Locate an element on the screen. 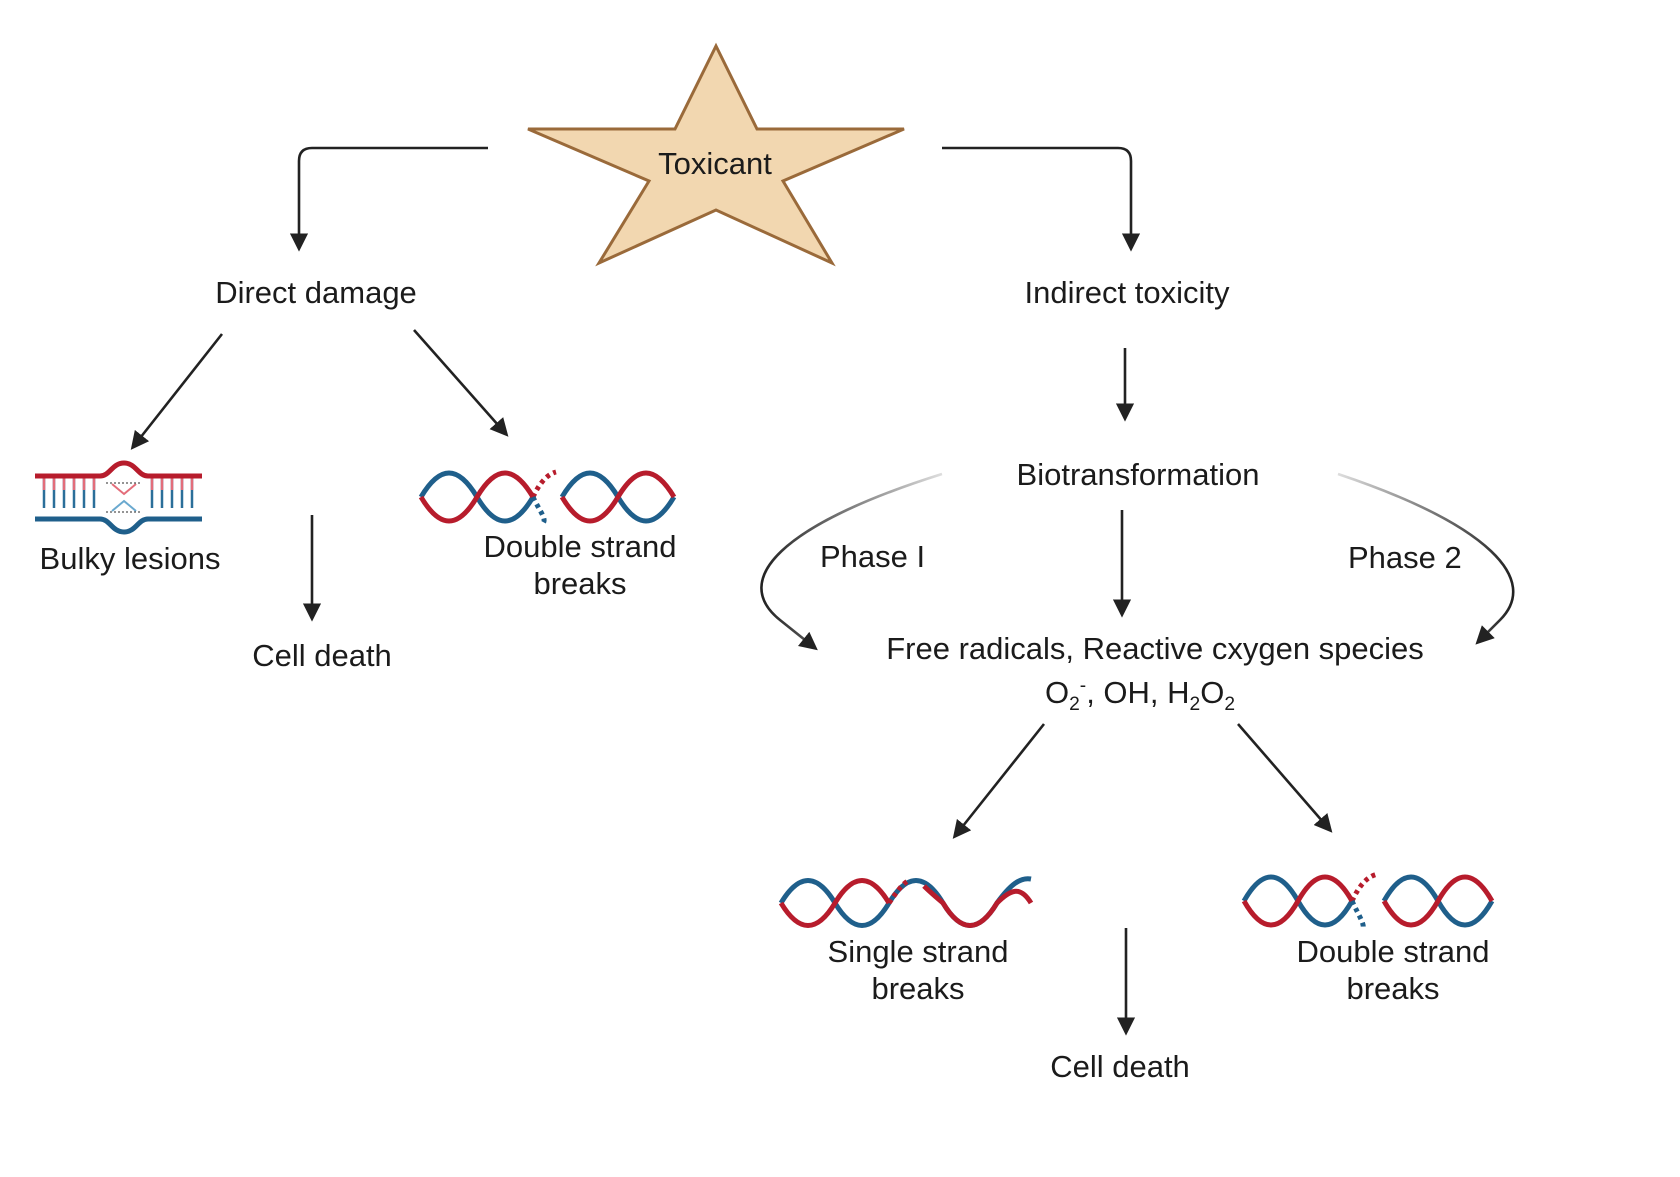 This screenshot has height=1177, width=1680. double-strand-breaks-left-label: Double strand breaks is located at coordinates (580, 565).